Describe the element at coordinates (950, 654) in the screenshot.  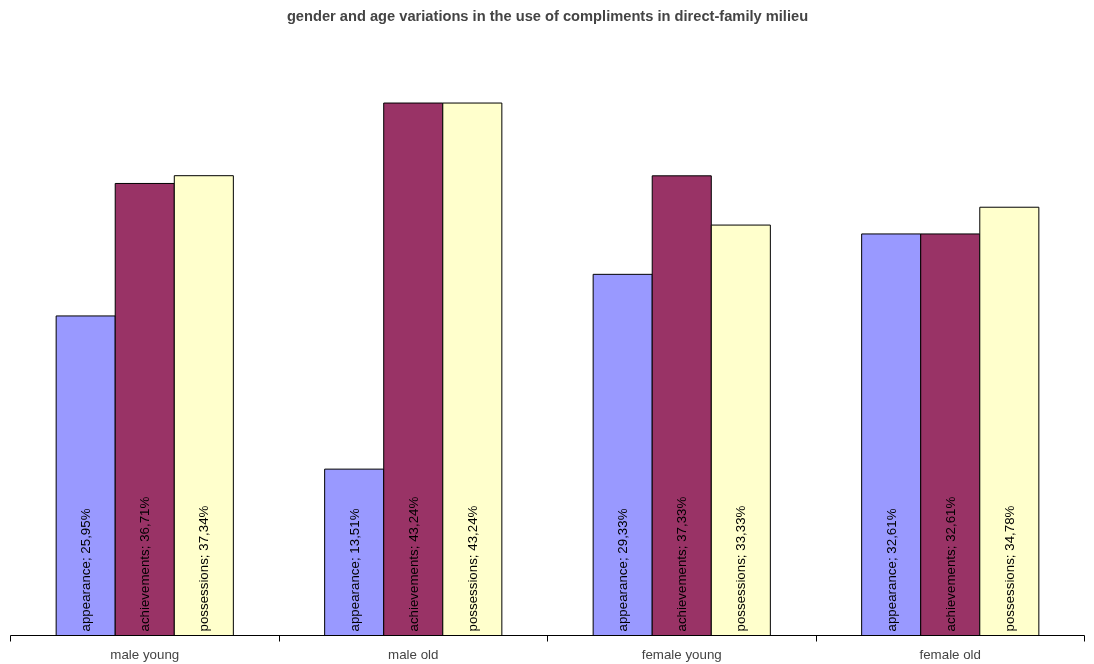
I see `x-tick-label: female old` at that location.